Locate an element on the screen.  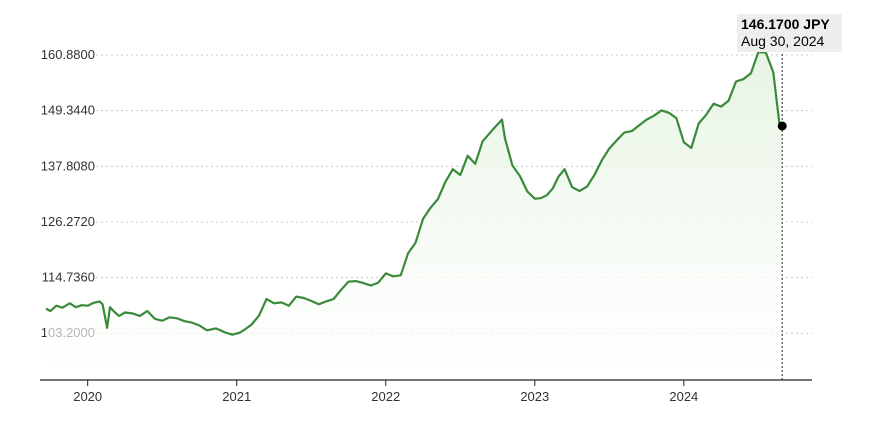
x-axis-ticks: 2020 2021 2022 2023 2024 is located at coordinates (385, 392).